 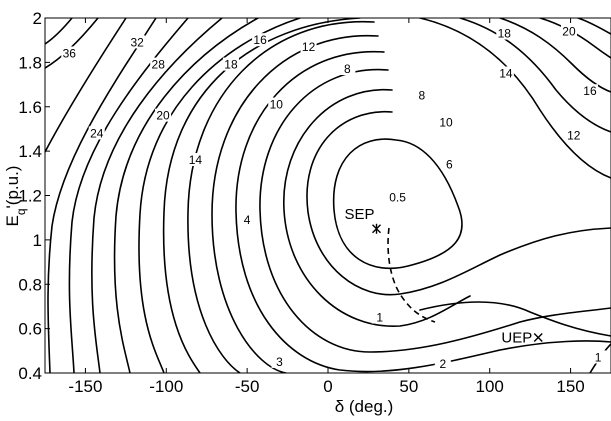 I want to click on contour-label: 2, so click(x=442, y=364).